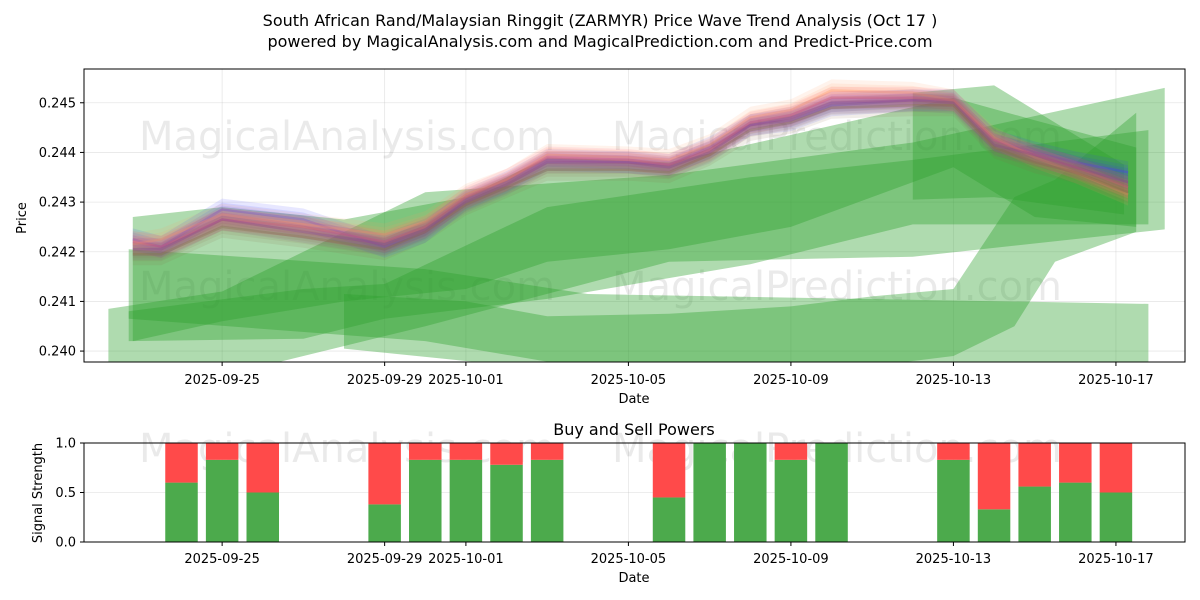 Image resolution: width=1200 pixels, height=600 pixels. What do you see at coordinates (57, 153) in the screenshot?
I see `top-y-tick-label: 0.244` at bounding box center [57, 153].